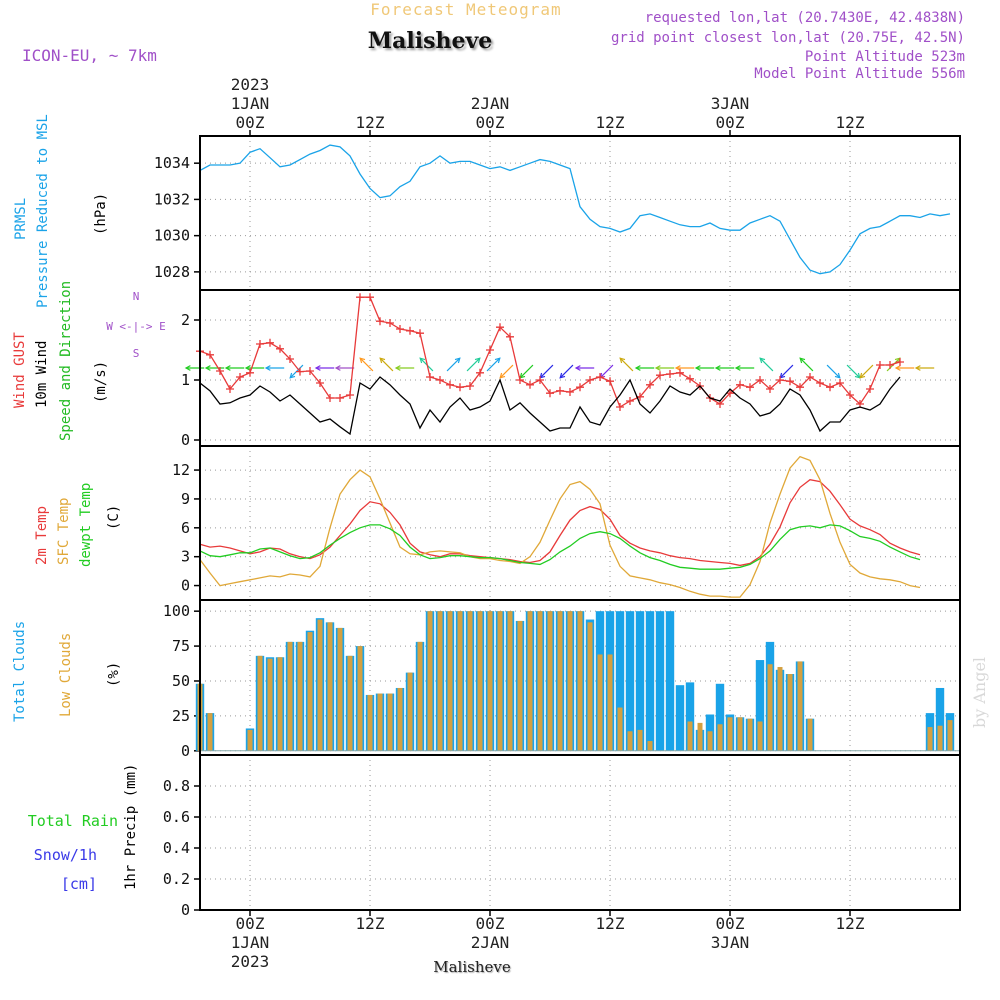  I want to click on temperature-ytick-label: 9, so click(185, 499).